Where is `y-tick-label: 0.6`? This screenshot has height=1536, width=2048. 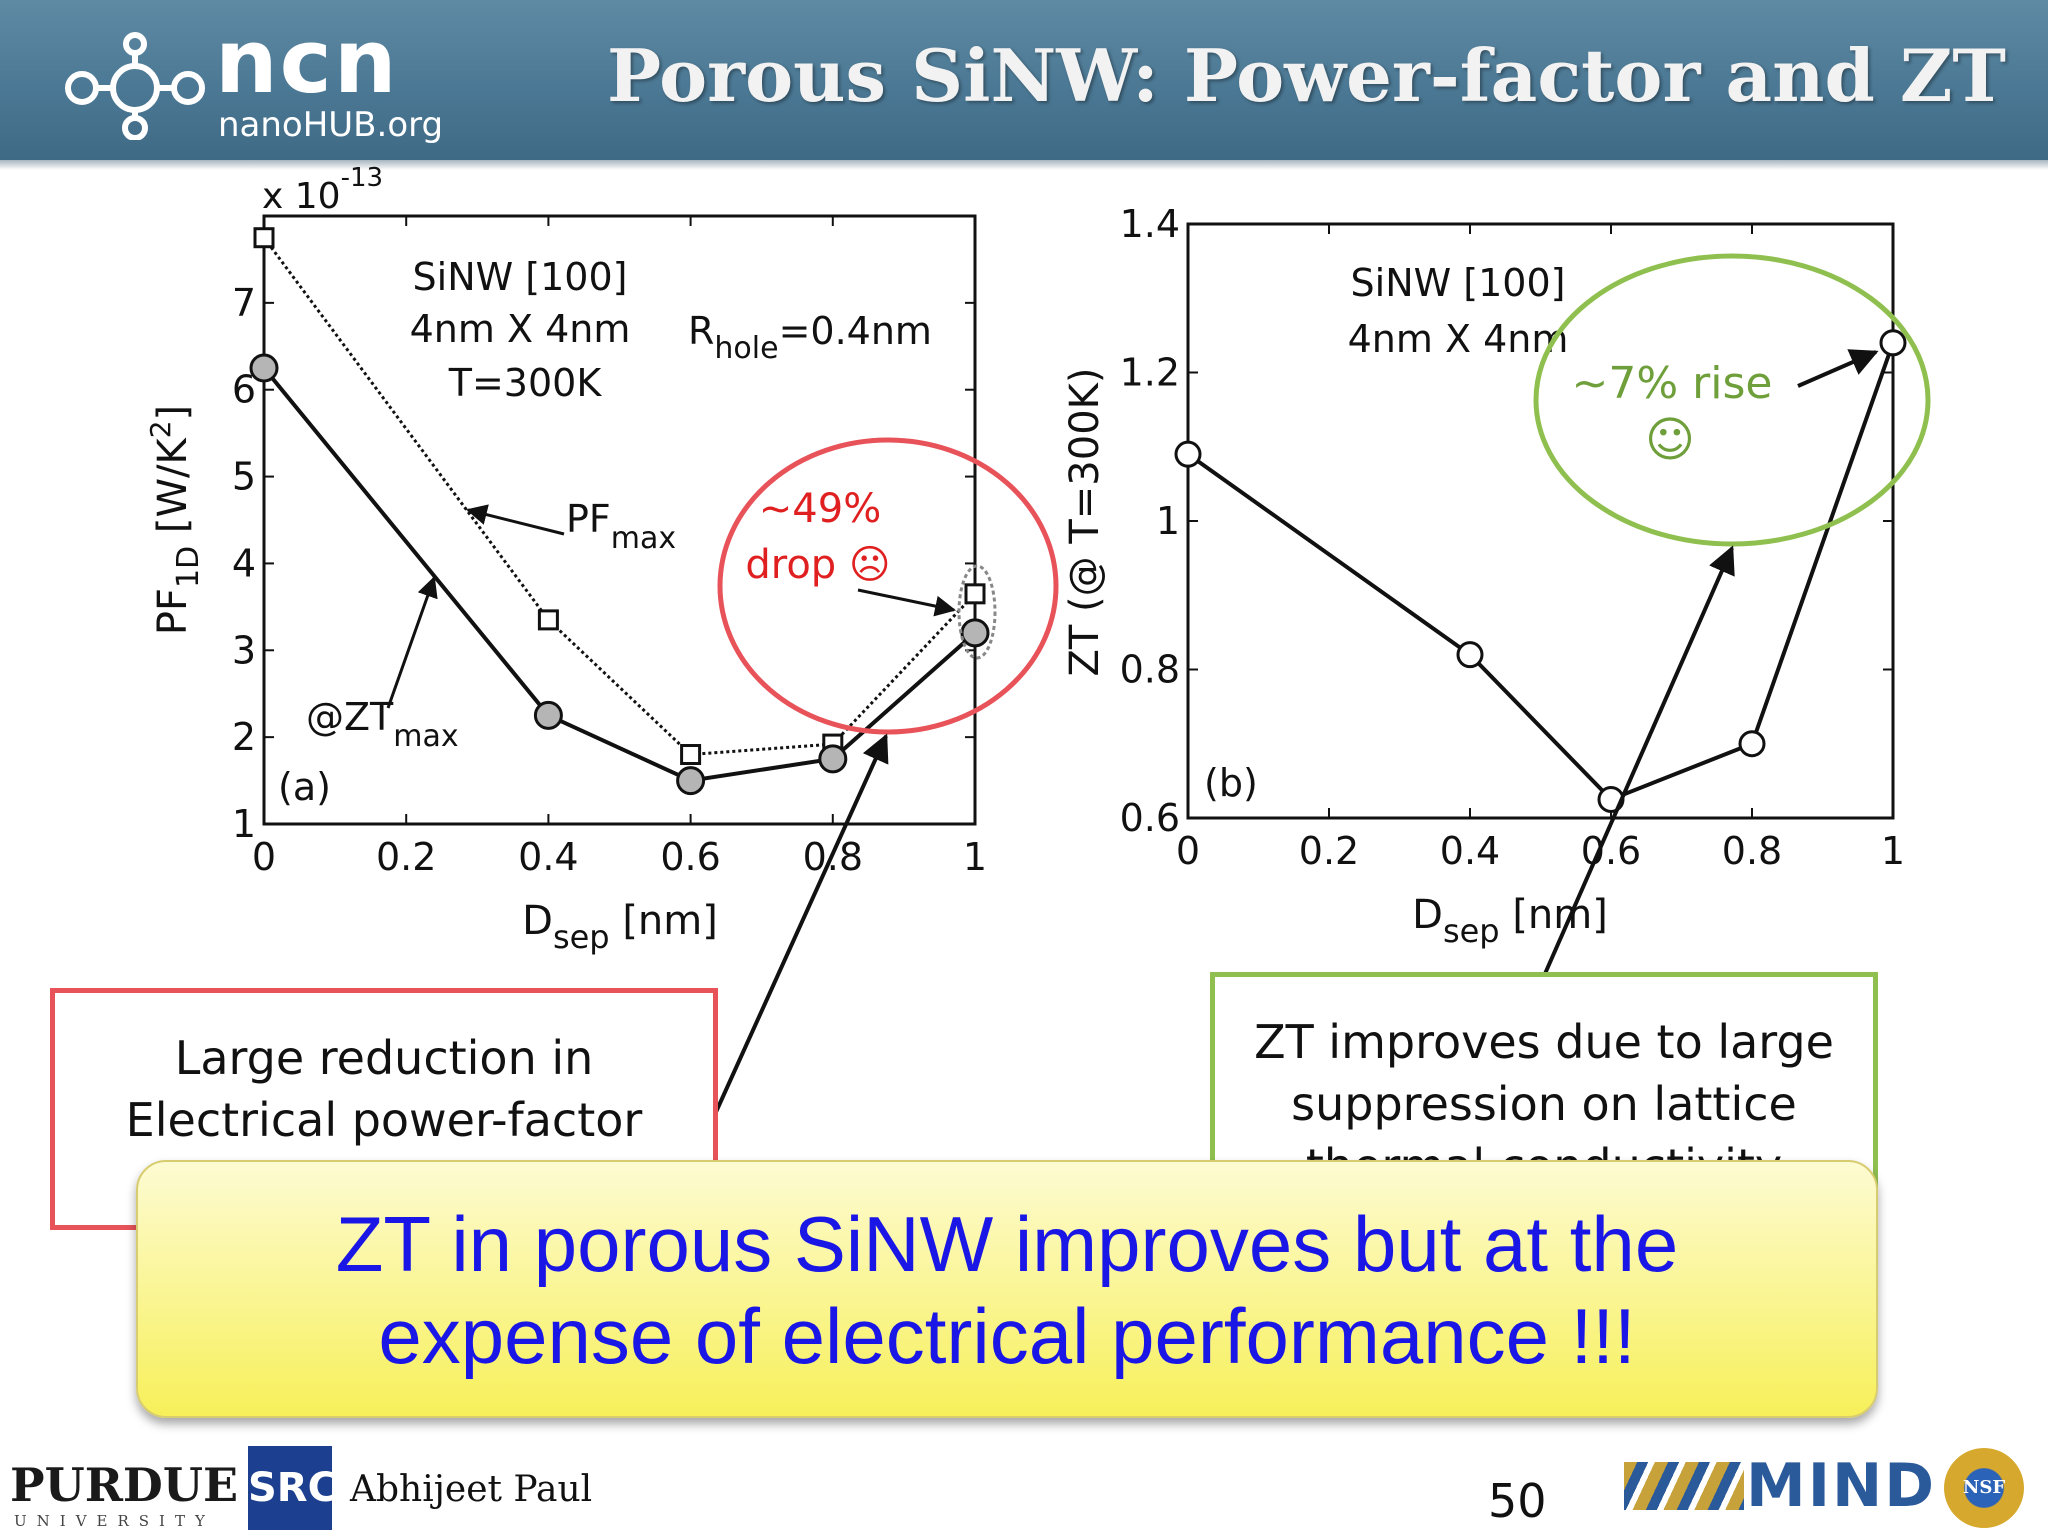 y-tick-label: 0.6 is located at coordinates (1150, 818).